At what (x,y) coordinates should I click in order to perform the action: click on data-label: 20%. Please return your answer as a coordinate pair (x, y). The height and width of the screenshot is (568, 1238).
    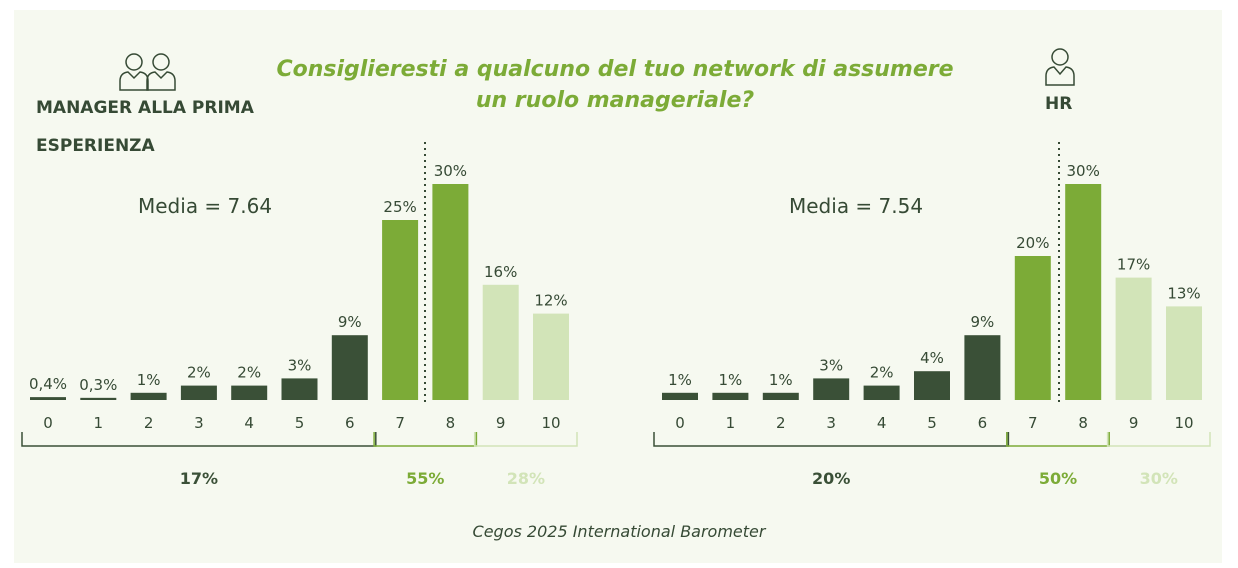
    Looking at the image, I should click on (1032, 243).